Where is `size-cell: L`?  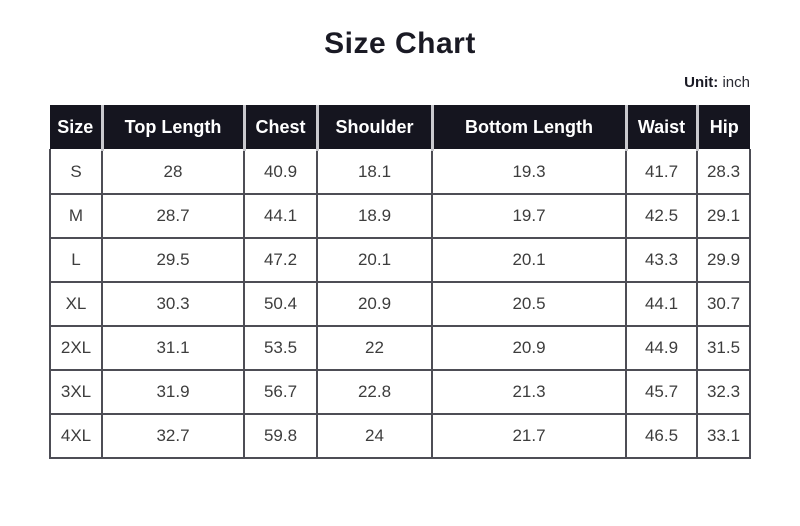
size-cell: L is located at coordinates (76, 260).